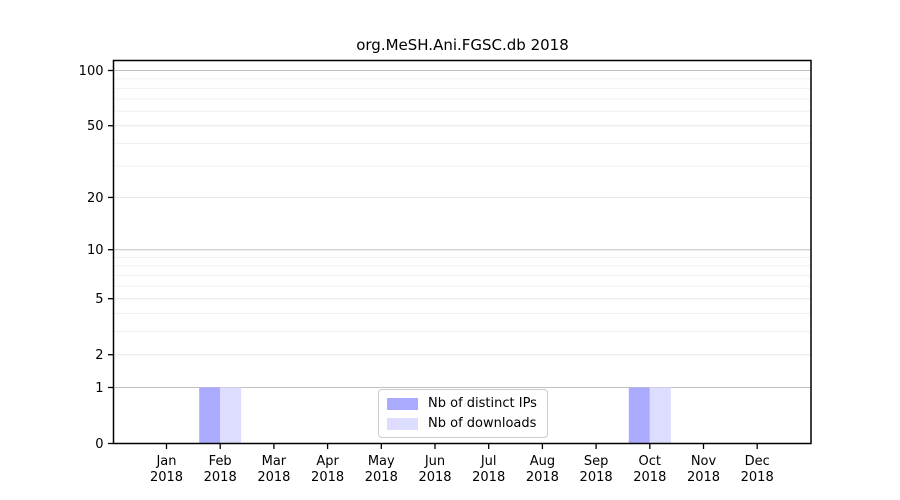 This screenshot has height=500, width=900. I want to click on y-tick-label: 0, so click(99, 444).